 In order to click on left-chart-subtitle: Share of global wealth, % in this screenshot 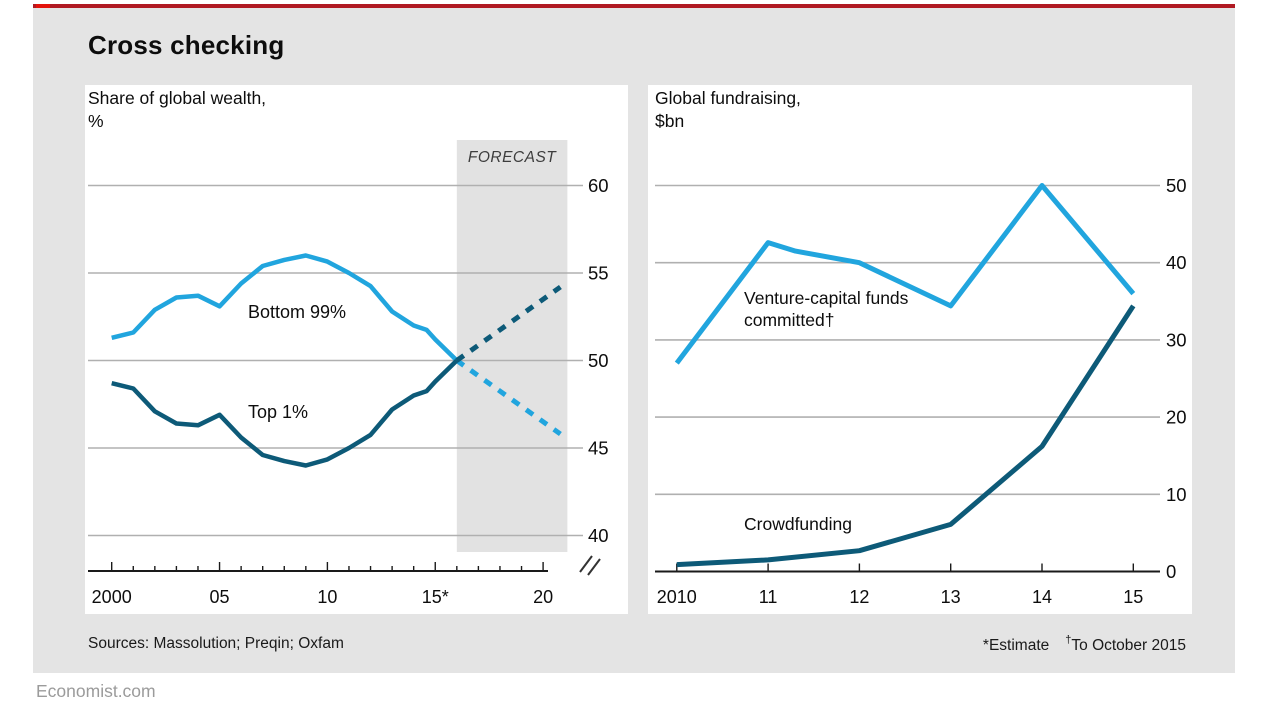, I will do `click(177, 110)`.